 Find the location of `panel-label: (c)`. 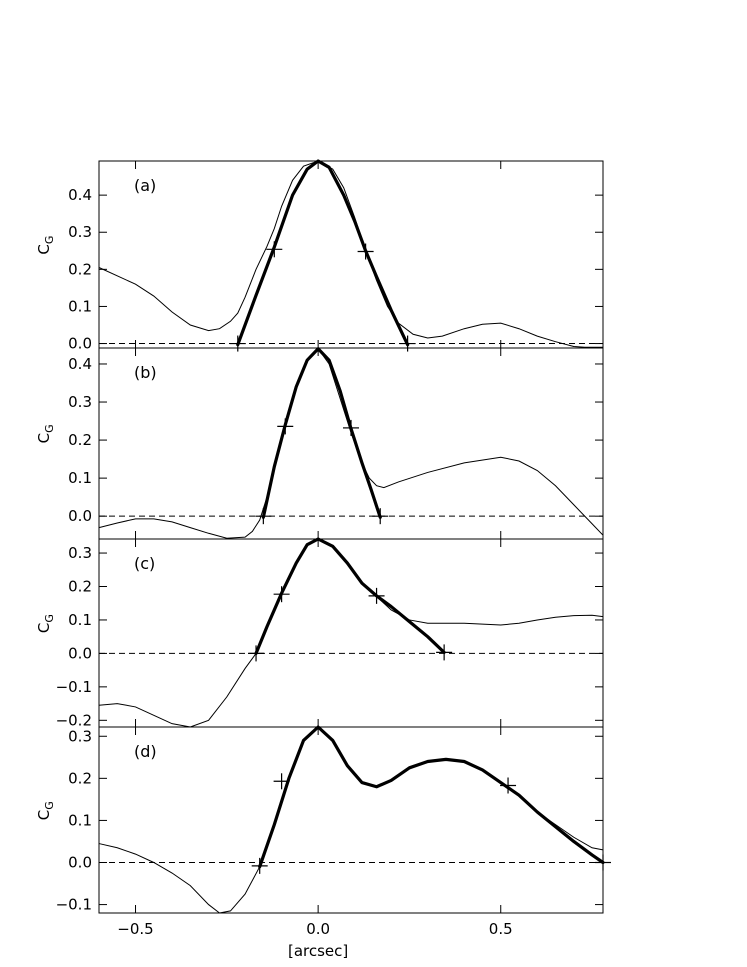

panel-label: (c) is located at coordinates (144, 563).